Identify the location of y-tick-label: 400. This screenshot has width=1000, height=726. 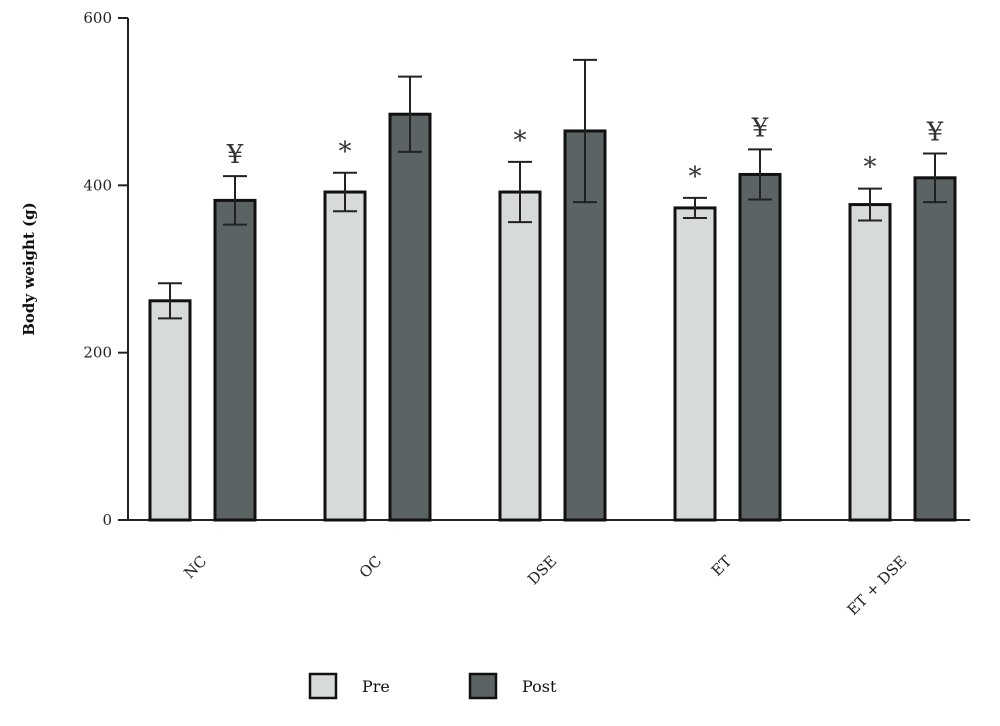
(97, 185).